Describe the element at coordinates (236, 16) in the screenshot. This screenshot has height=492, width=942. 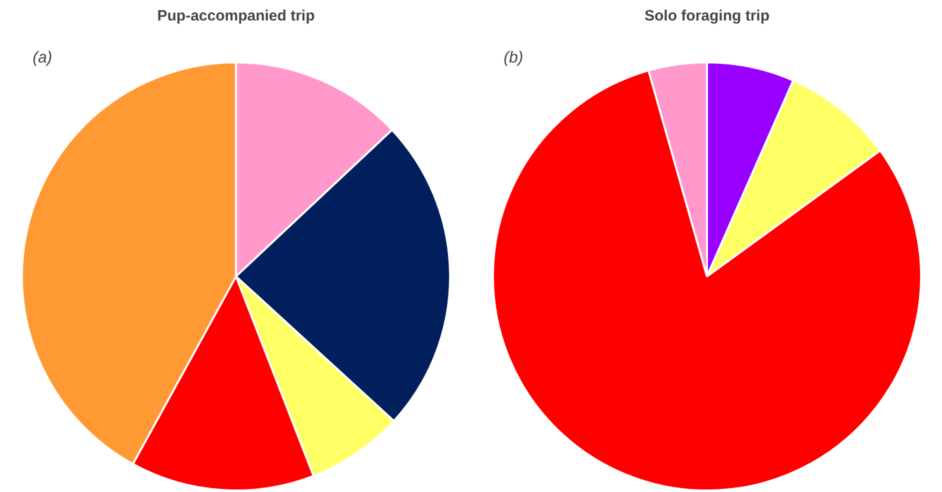
I see `chart-title: Pup-accompanied trip` at that location.